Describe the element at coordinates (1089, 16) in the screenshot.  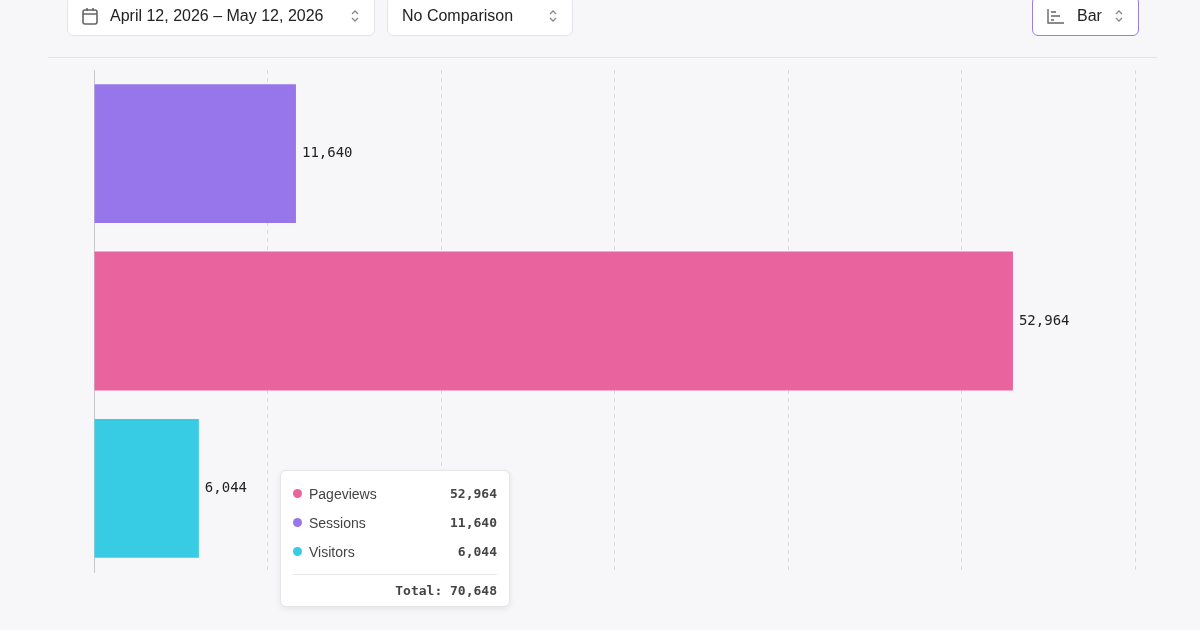
I see `text: Bar` at that location.